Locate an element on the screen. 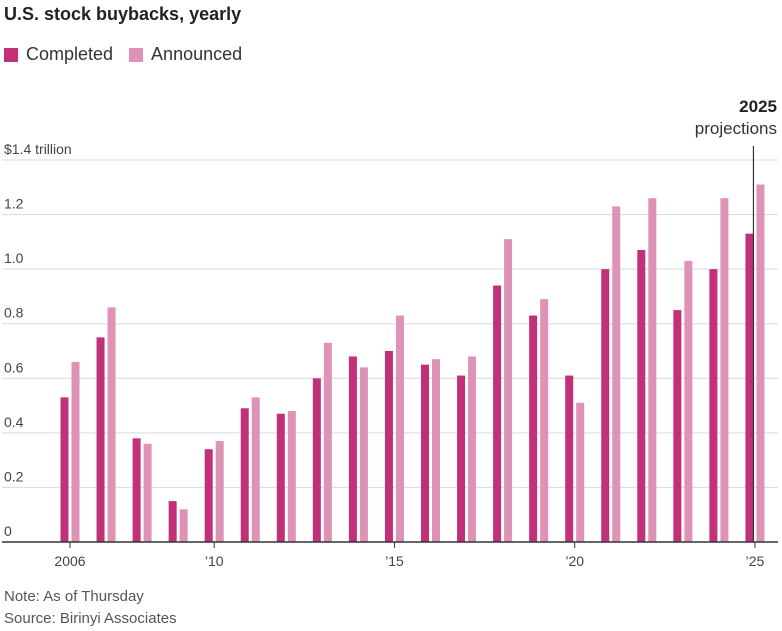 The height and width of the screenshot is (631, 782). chart-title: U.S. stock buybacks, yearly is located at coordinates (123, 14).